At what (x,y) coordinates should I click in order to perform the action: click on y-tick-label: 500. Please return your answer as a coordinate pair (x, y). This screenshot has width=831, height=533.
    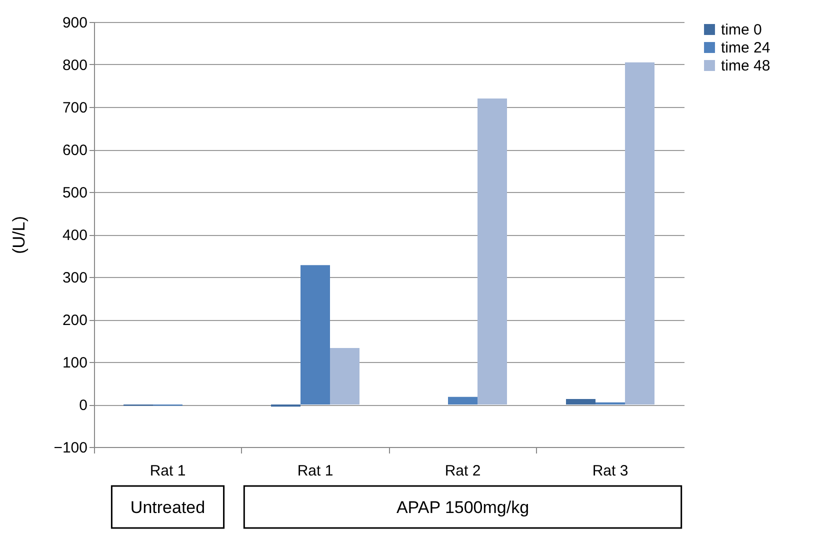
    Looking at the image, I should click on (75, 193).